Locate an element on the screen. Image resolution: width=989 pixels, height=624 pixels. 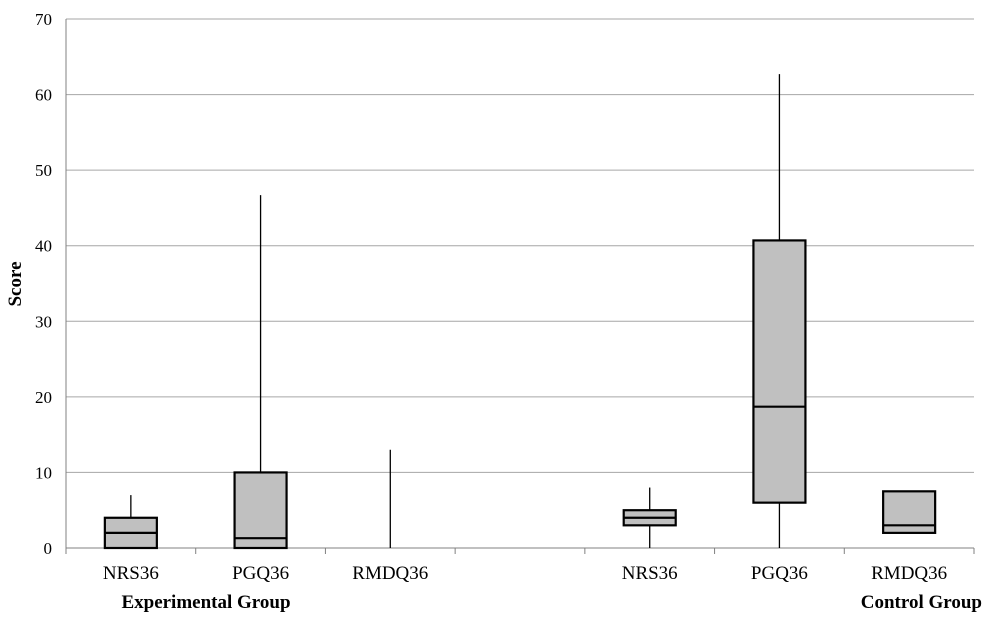
box-control-pgq36 is located at coordinates (779, 311).